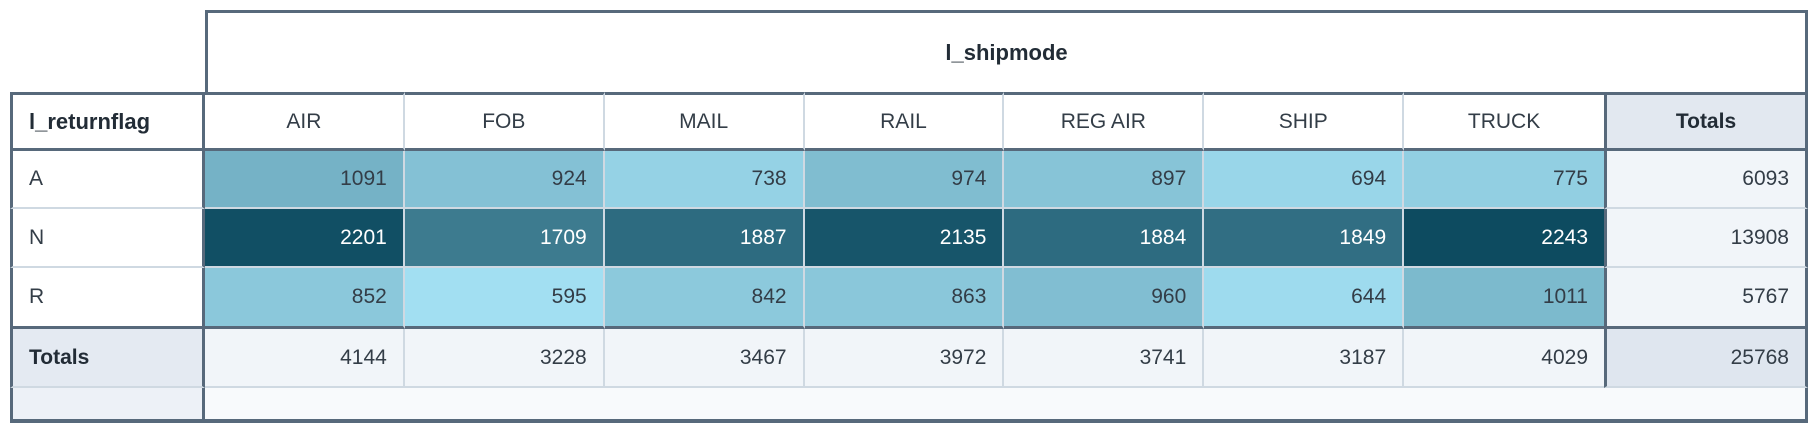  Describe the element at coordinates (107, 405) in the screenshot. I see `footer-row-header-cell` at that location.